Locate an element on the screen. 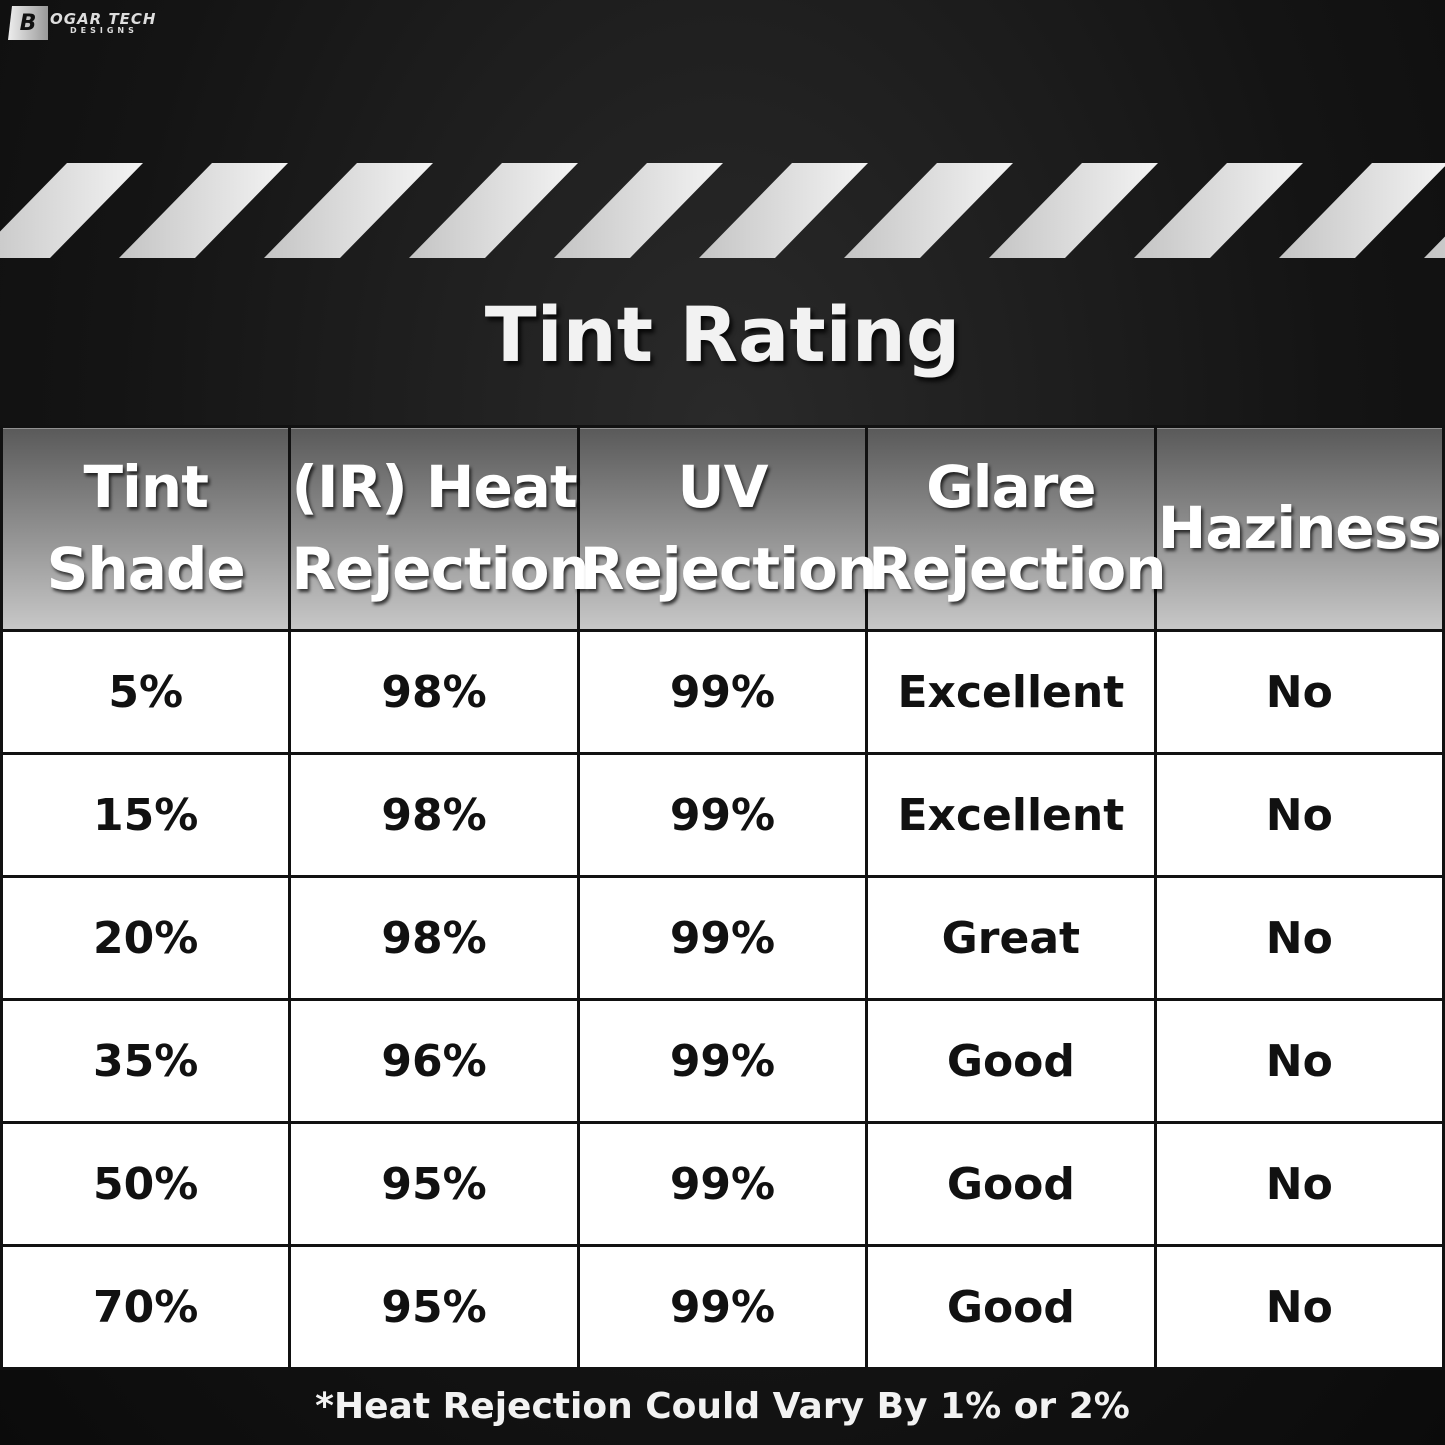 The image size is (1445, 1445). brand-logo: B OGAR TECH DESIGNS is located at coordinates (82, 23).